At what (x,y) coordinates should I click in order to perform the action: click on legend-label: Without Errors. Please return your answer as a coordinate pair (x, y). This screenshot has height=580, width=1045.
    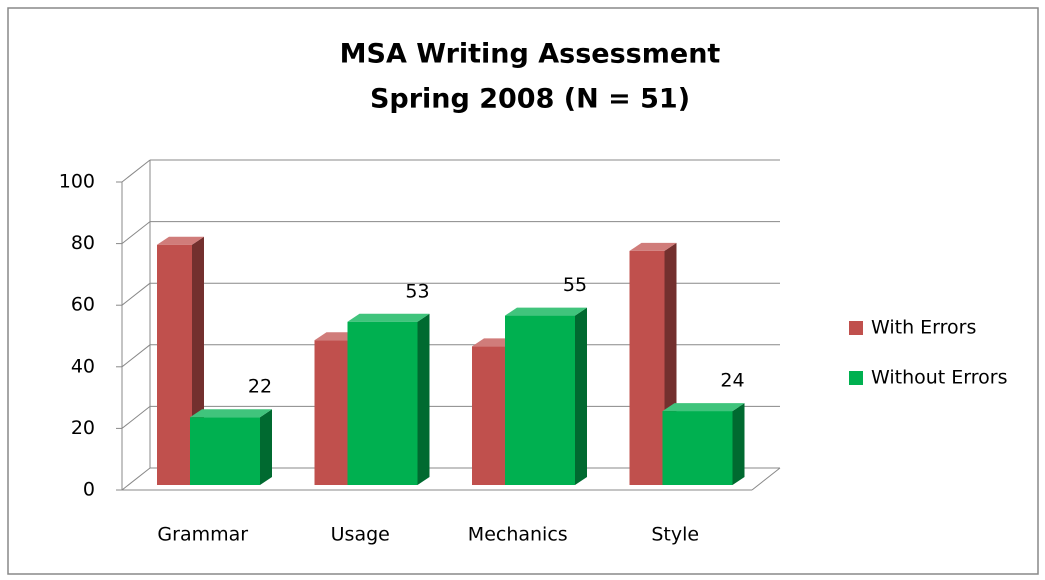
    Looking at the image, I should click on (939, 378).